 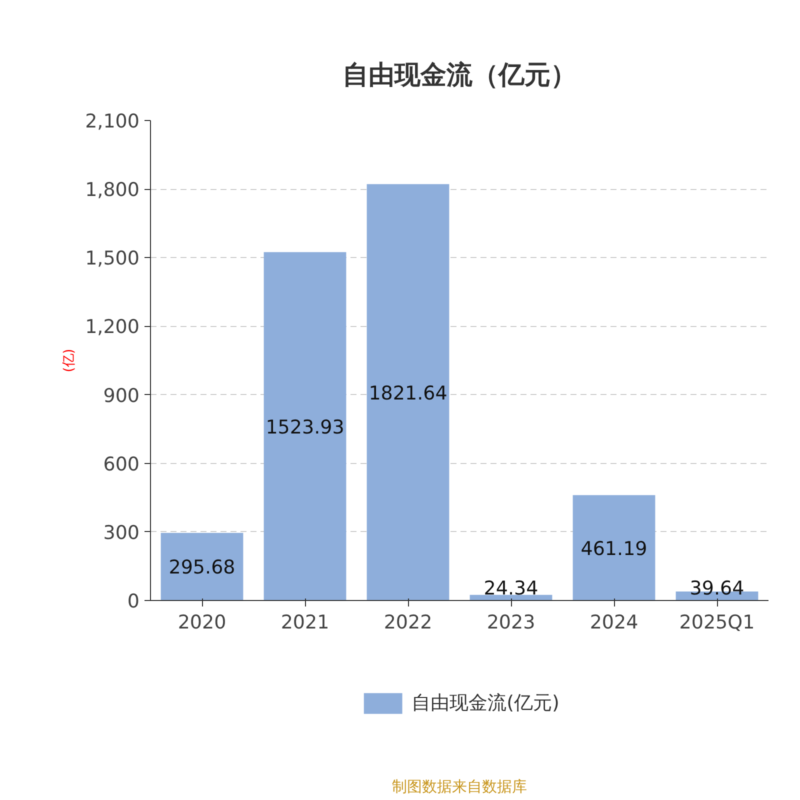 What do you see at coordinates (112, 327) in the screenshot?
I see `y-tick-label: 1,200` at bounding box center [112, 327].